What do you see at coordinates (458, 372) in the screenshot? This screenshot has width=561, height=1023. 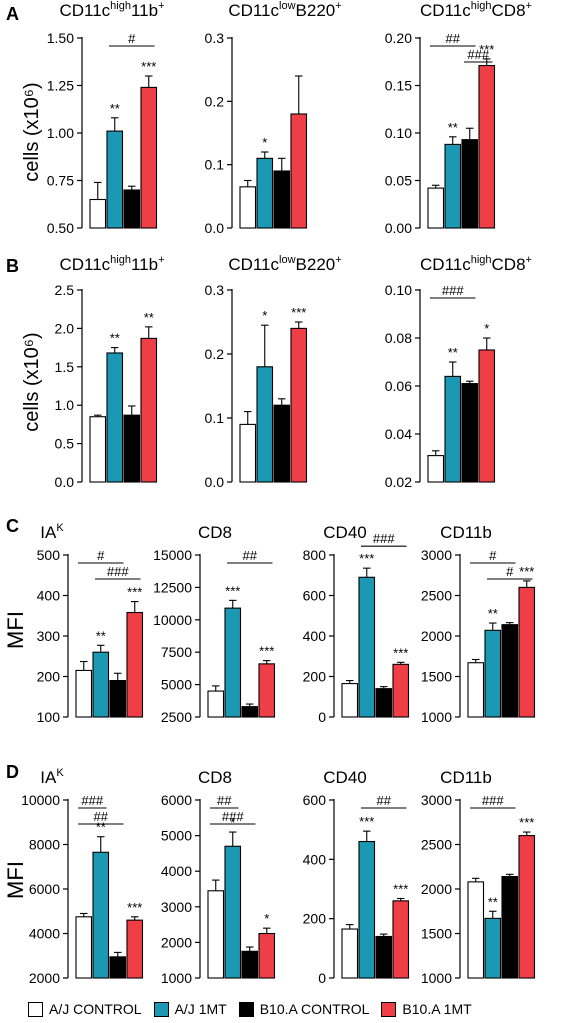 I see `chart-6: CD11chighCD8+0.020.040.060.080.10***###` at bounding box center [458, 372].